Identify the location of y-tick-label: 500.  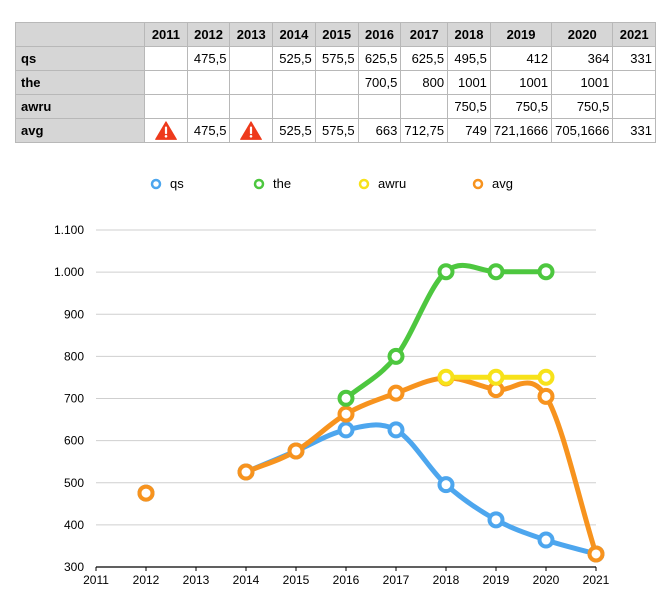
(74, 483).